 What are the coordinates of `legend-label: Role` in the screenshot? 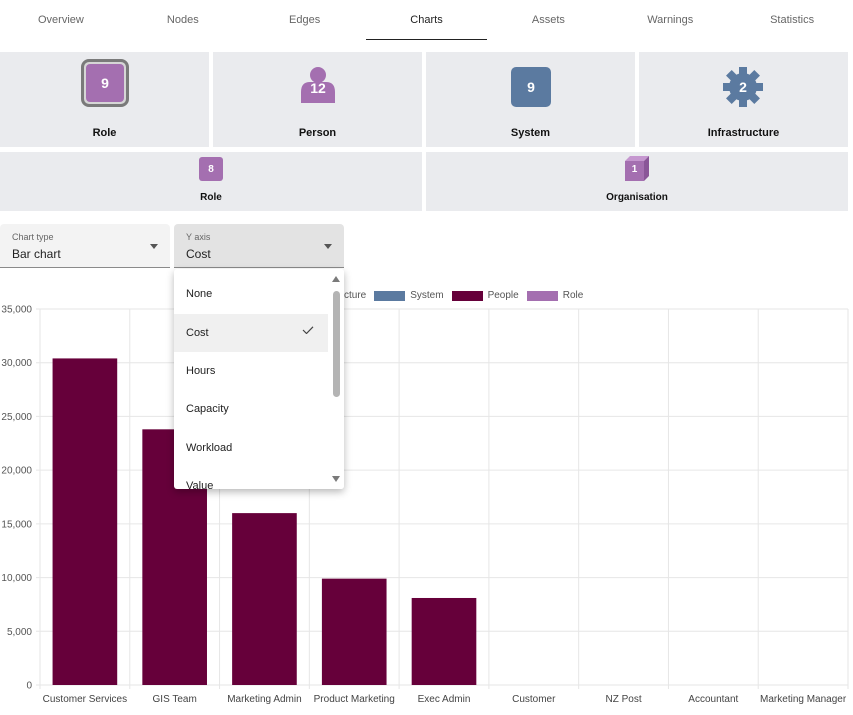 It's located at (573, 295).